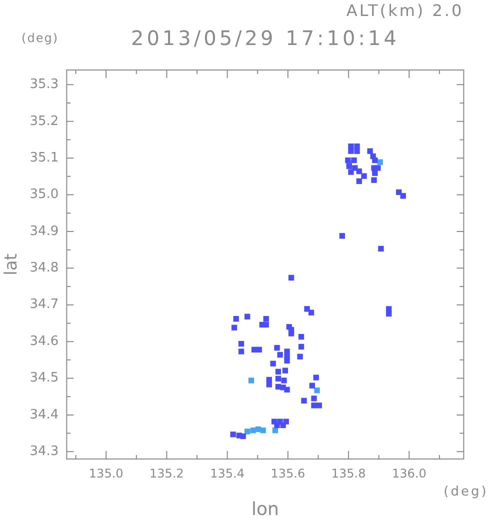  Describe the element at coordinates (44, 84) in the screenshot. I see `y-tick-label: 35.3` at that location.